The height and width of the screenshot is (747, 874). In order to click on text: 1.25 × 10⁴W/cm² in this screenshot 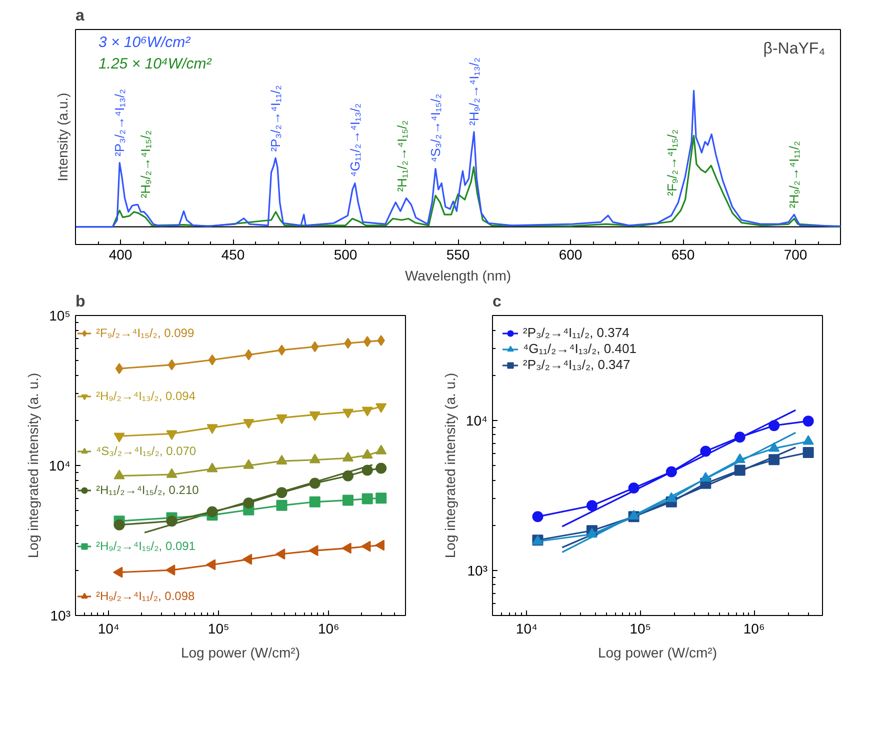, I will do `click(155, 63)`.